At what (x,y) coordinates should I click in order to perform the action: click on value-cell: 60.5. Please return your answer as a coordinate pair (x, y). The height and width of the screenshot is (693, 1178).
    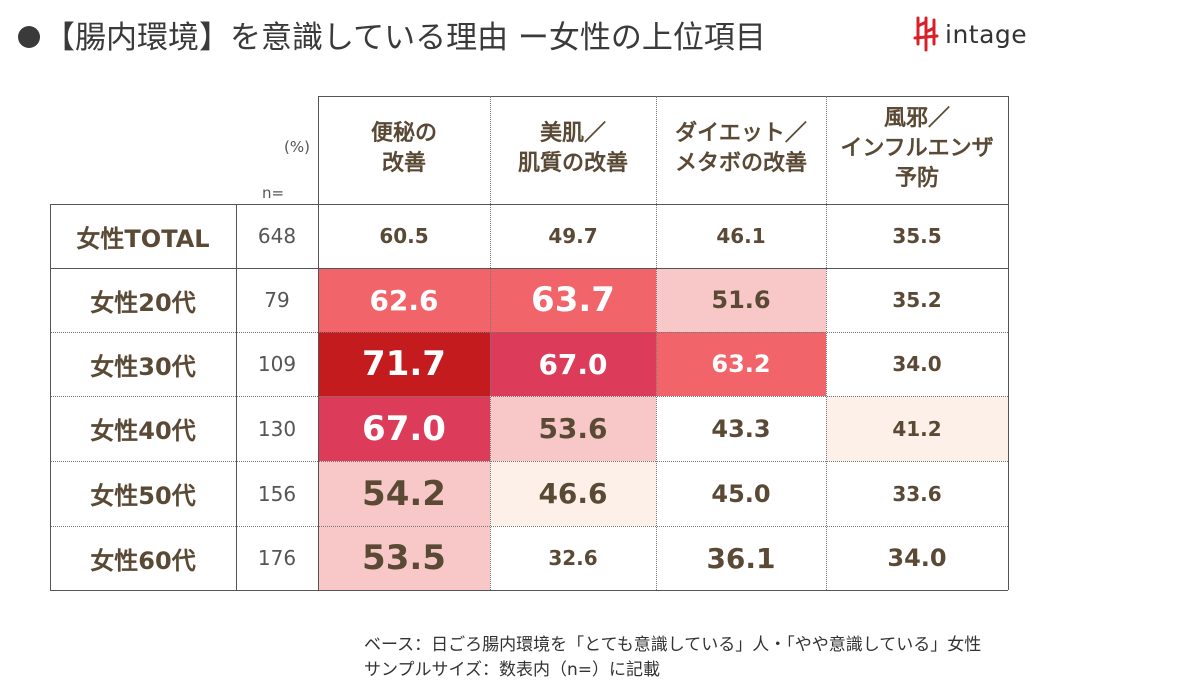
    Looking at the image, I should click on (404, 236).